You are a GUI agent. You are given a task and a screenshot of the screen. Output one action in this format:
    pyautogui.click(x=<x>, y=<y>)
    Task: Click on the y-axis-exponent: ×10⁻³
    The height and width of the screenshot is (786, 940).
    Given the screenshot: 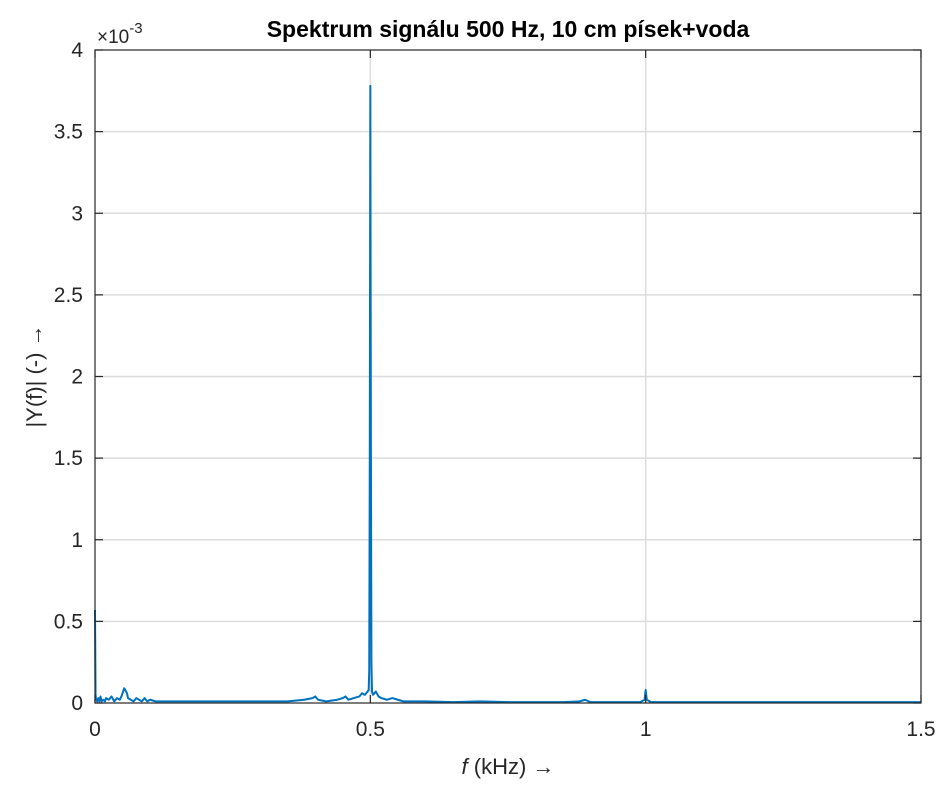 What is the action you would take?
    pyautogui.click(x=120, y=34)
    